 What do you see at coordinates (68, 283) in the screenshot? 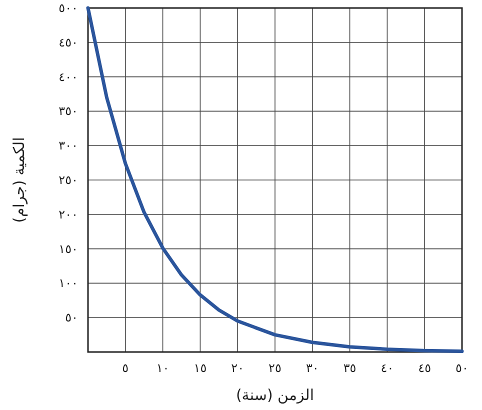
I see `y-tick-label: ١٠٠` at bounding box center [68, 283].